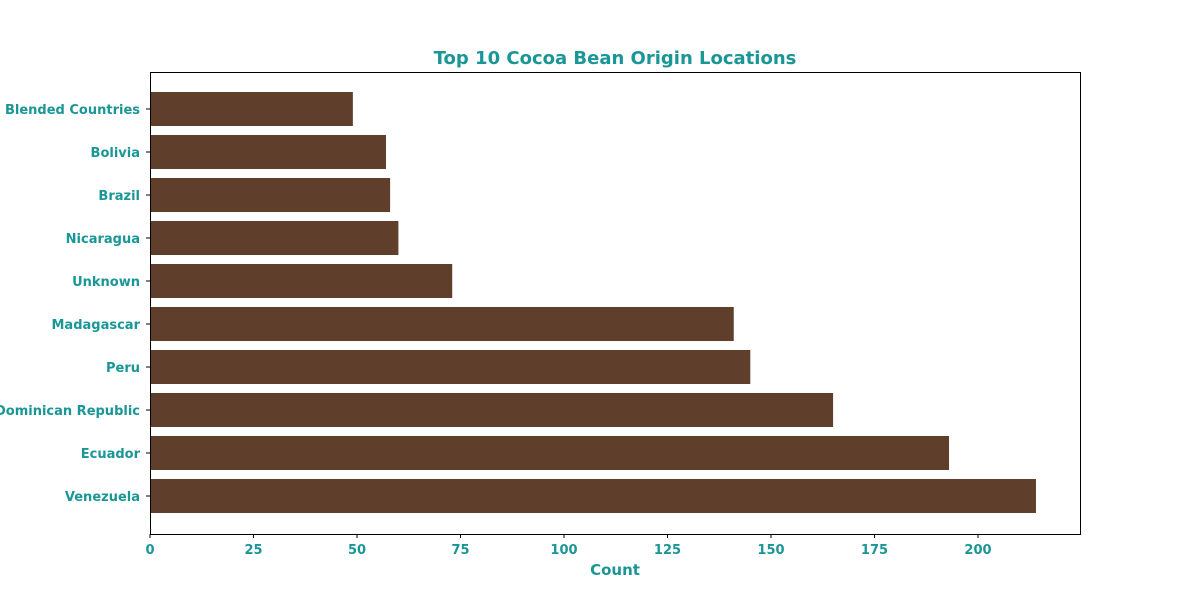 The height and width of the screenshot is (604, 1200). What do you see at coordinates (977, 550) in the screenshot?
I see `x-tick-label: 200` at bounding box center [977, 550].